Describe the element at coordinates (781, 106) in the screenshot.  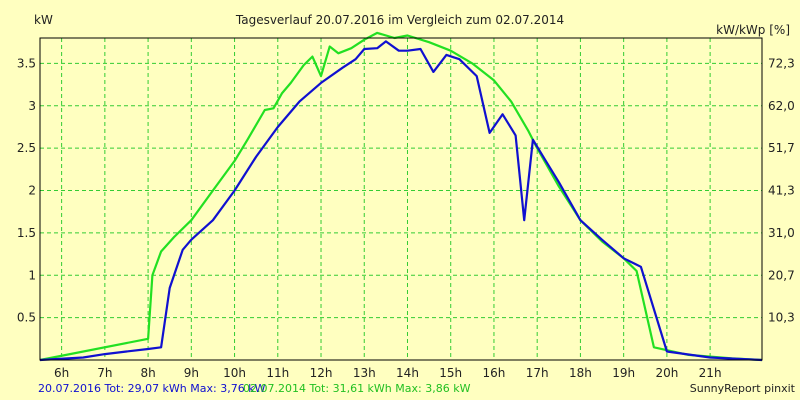
I see `y-right-tick-label: 62,0` at that location.